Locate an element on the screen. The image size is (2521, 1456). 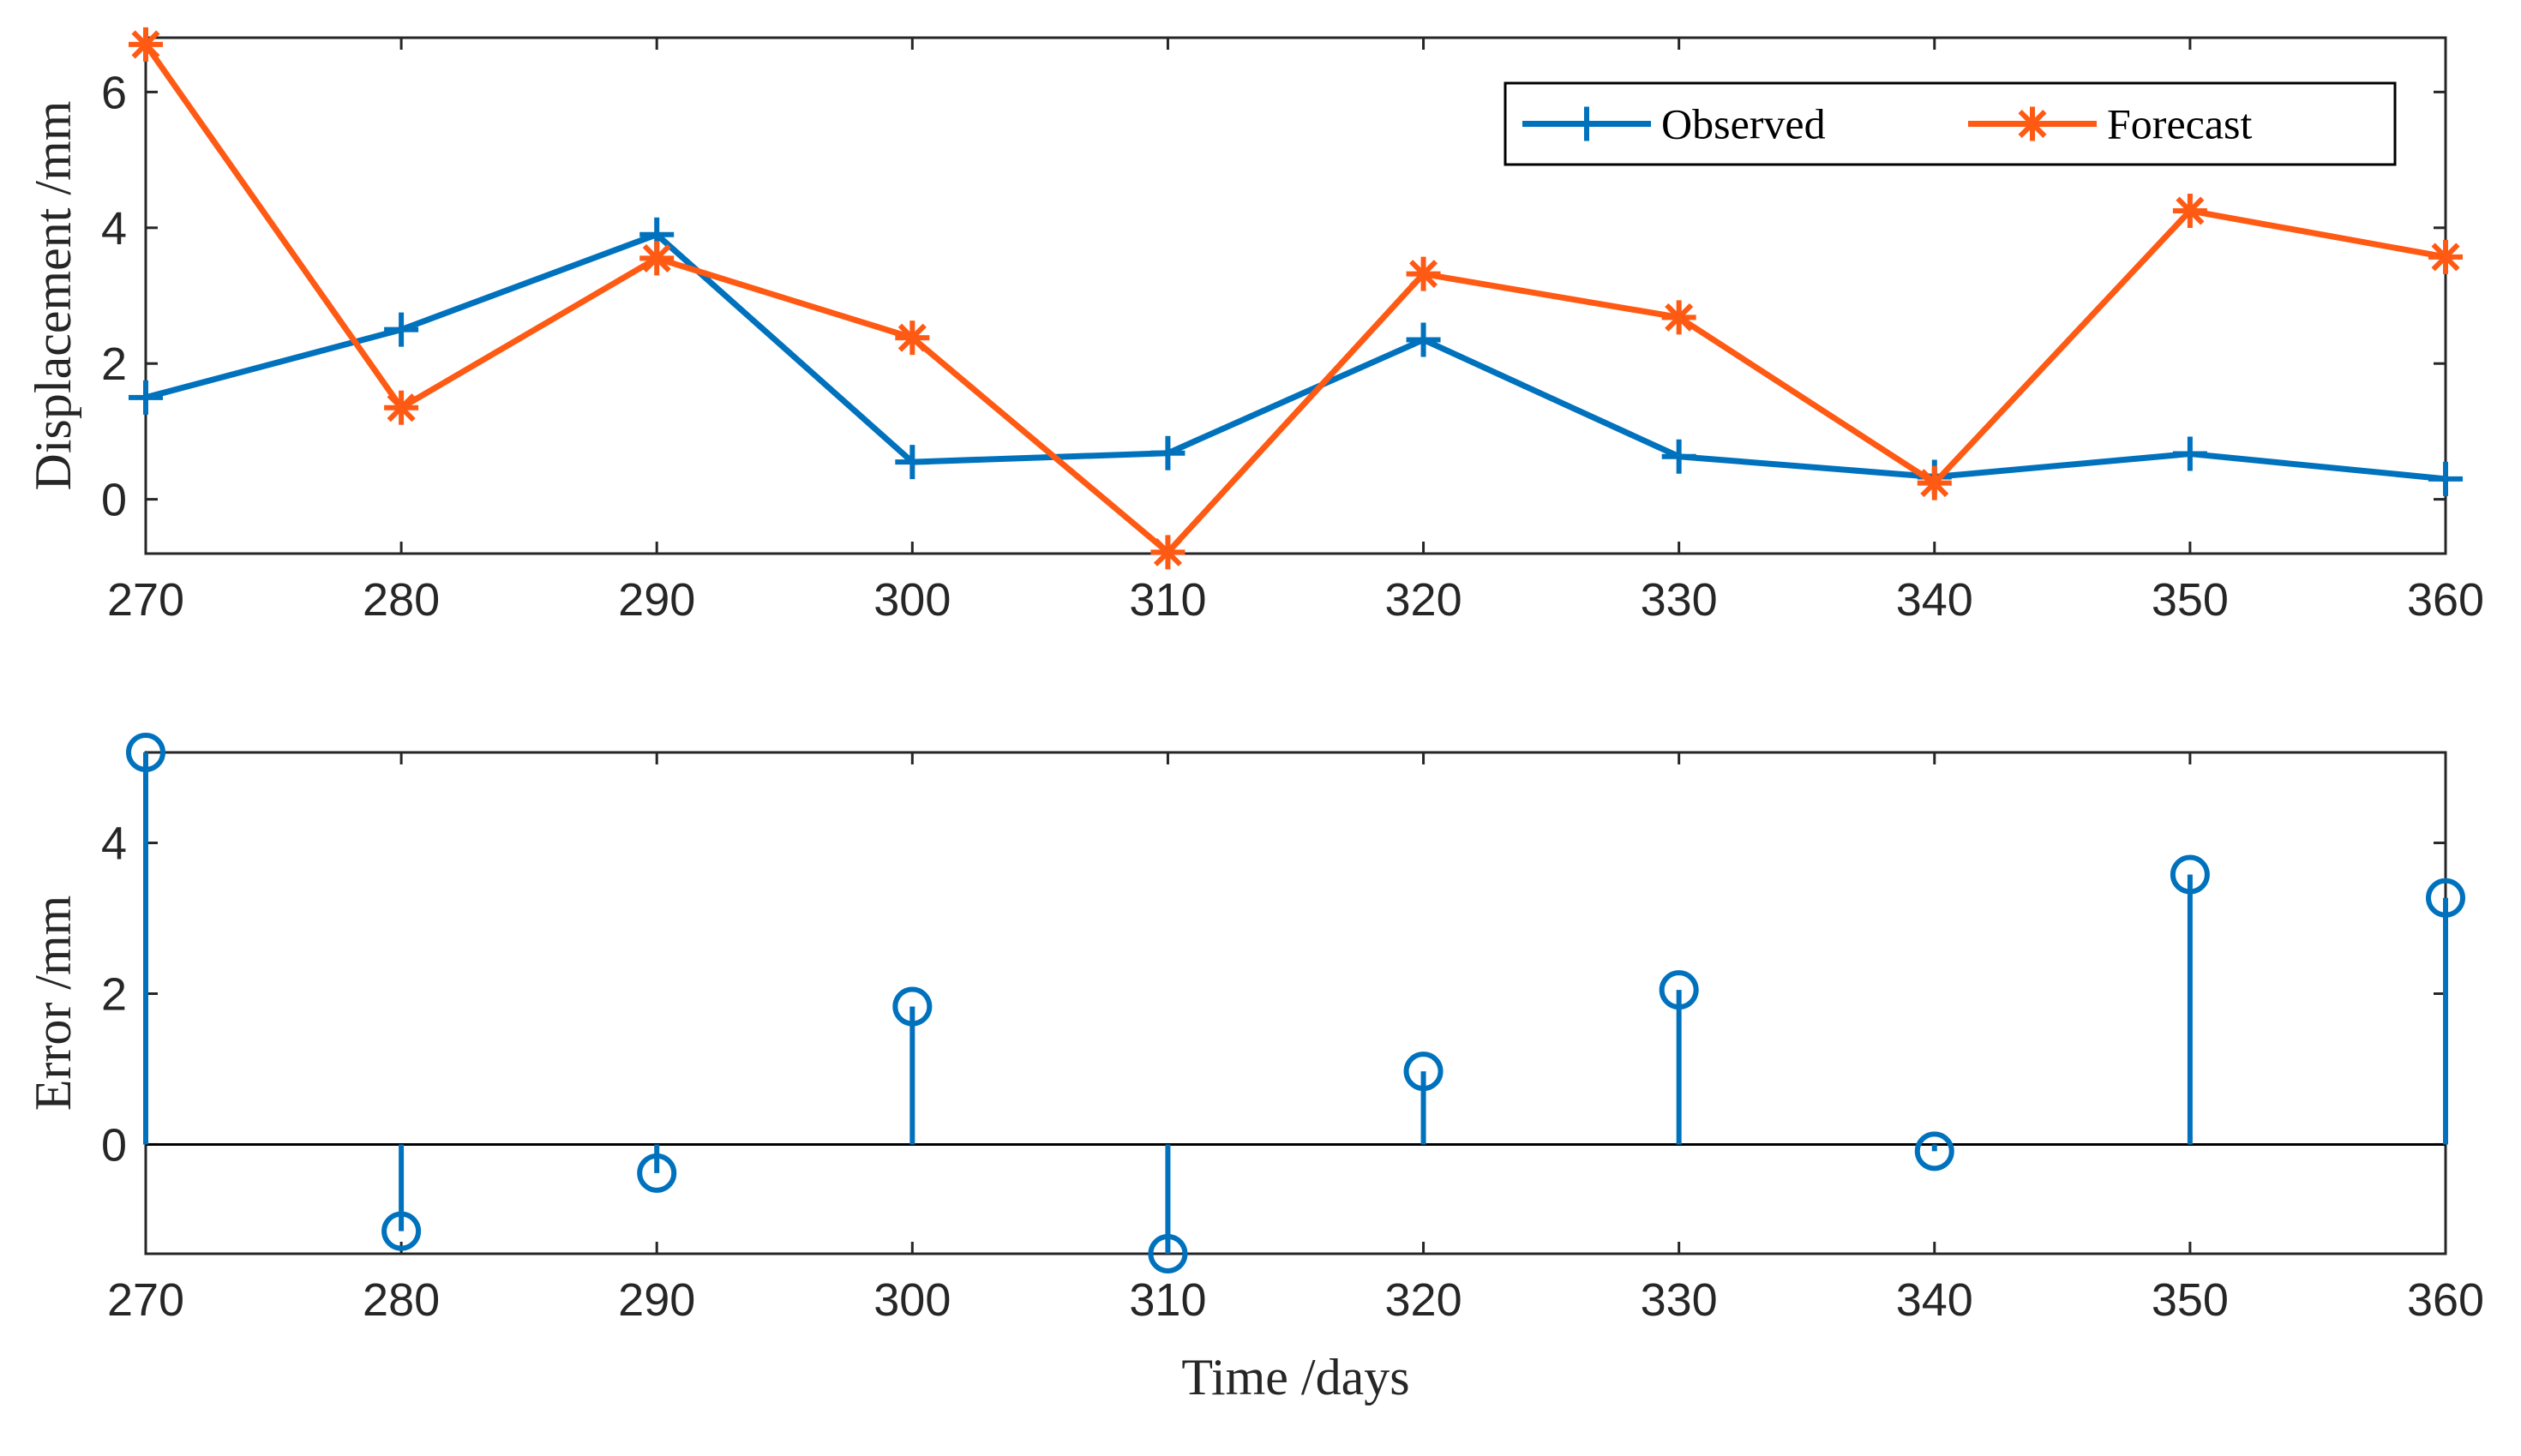
legend-marker-plus is located at coordinates (1587, 123).